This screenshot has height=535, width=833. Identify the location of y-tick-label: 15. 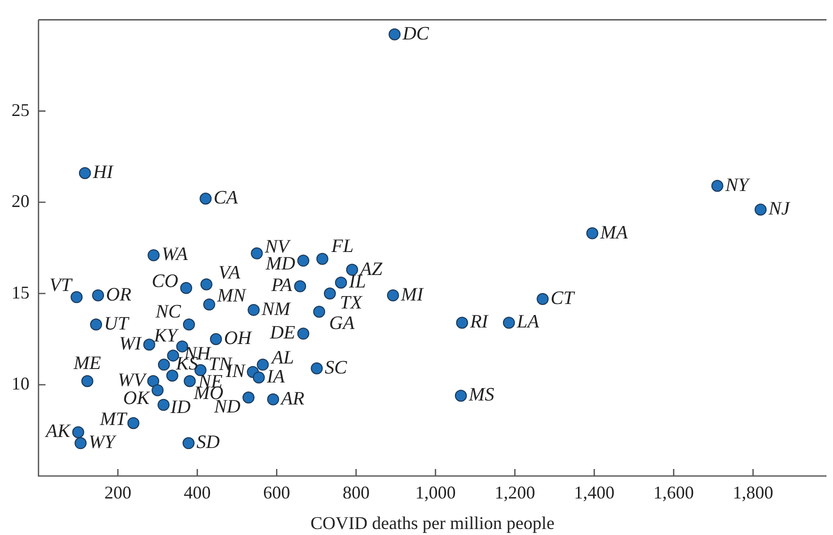
(21, 292).